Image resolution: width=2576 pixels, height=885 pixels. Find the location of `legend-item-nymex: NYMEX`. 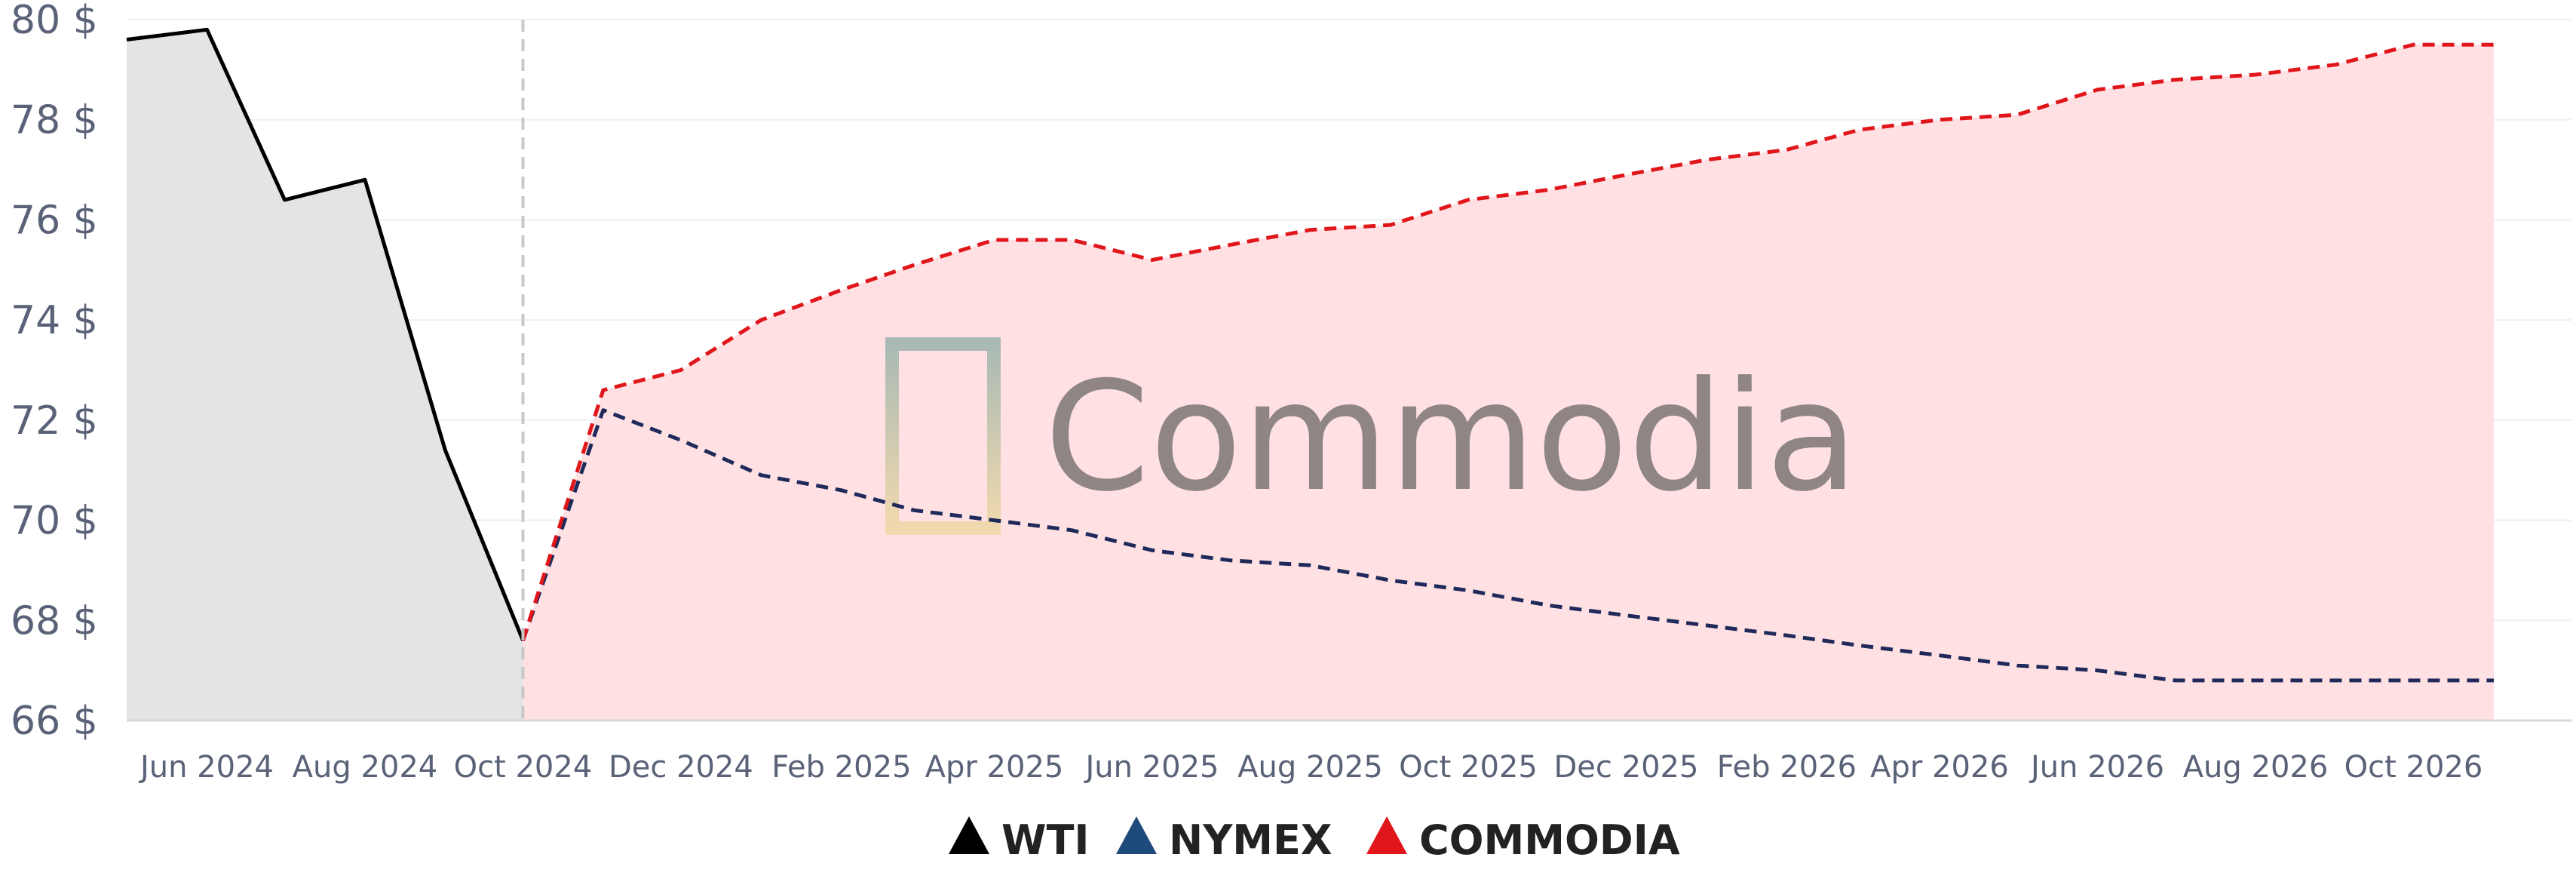

legend-item-nymex: NYMEX is located at coordinates (1224, 840).